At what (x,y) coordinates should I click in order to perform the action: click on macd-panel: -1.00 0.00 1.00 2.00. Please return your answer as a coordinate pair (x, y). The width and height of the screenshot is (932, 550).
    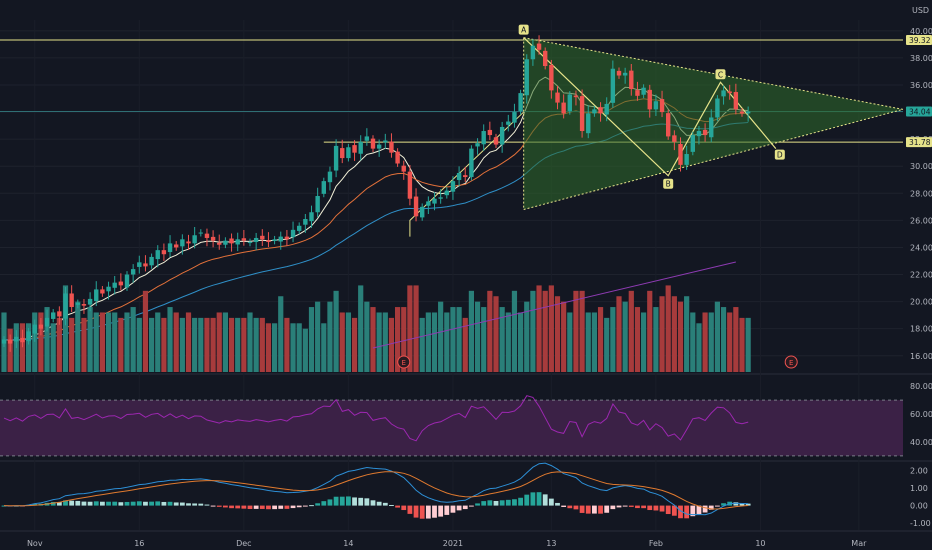
    Looking at the image, I should click on (466, 495).